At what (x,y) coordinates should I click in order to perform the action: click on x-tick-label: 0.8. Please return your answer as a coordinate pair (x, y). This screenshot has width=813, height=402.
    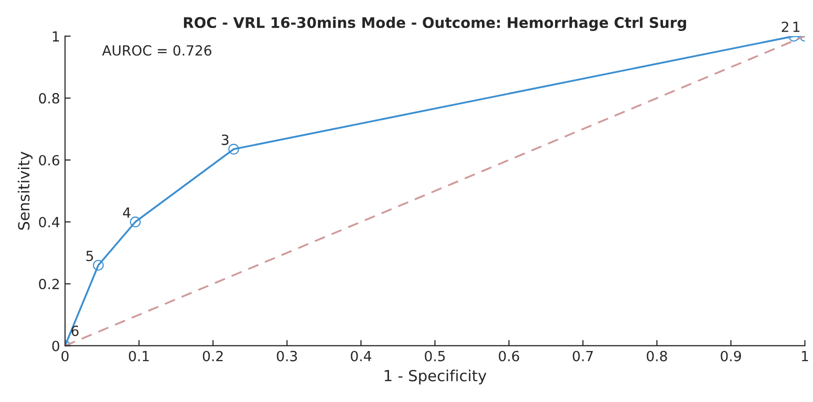
    Looking at the image, I should click on (656, 356).